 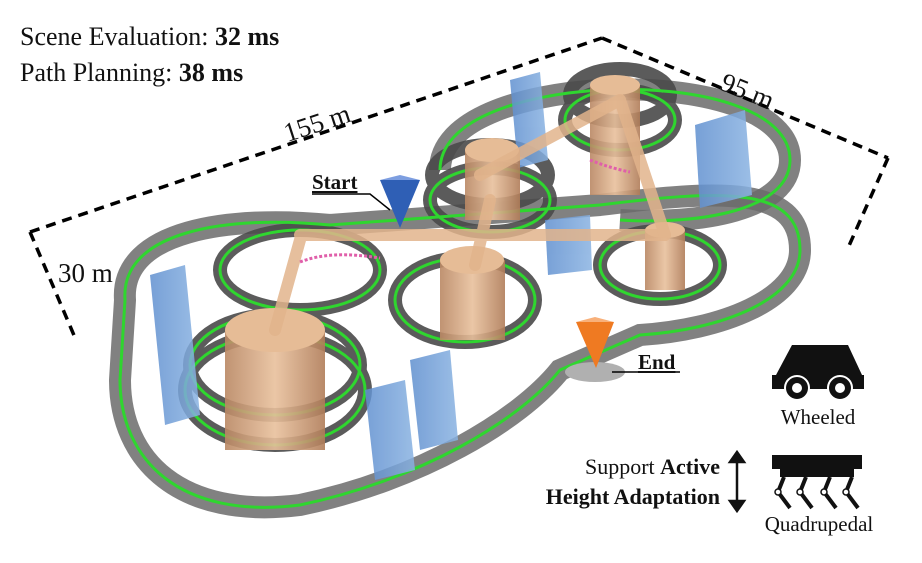 I want to click on start-marker, so click(x=366, y=201).